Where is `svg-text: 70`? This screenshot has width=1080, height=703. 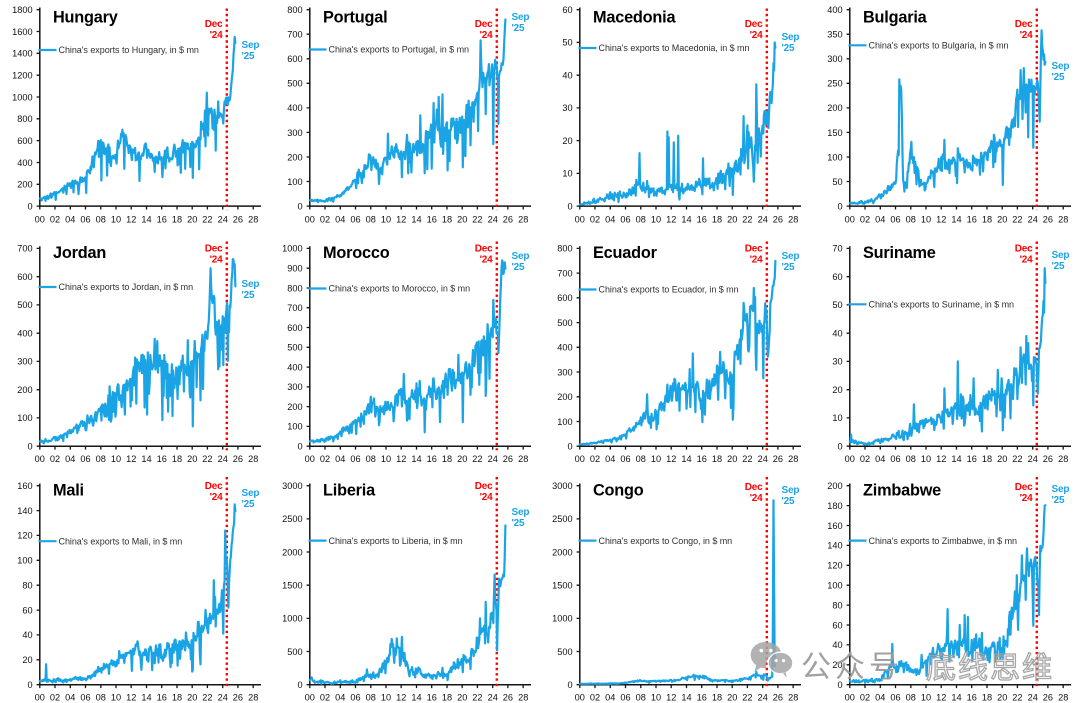 svg-text: 70 is located at coordinates (837, 249).